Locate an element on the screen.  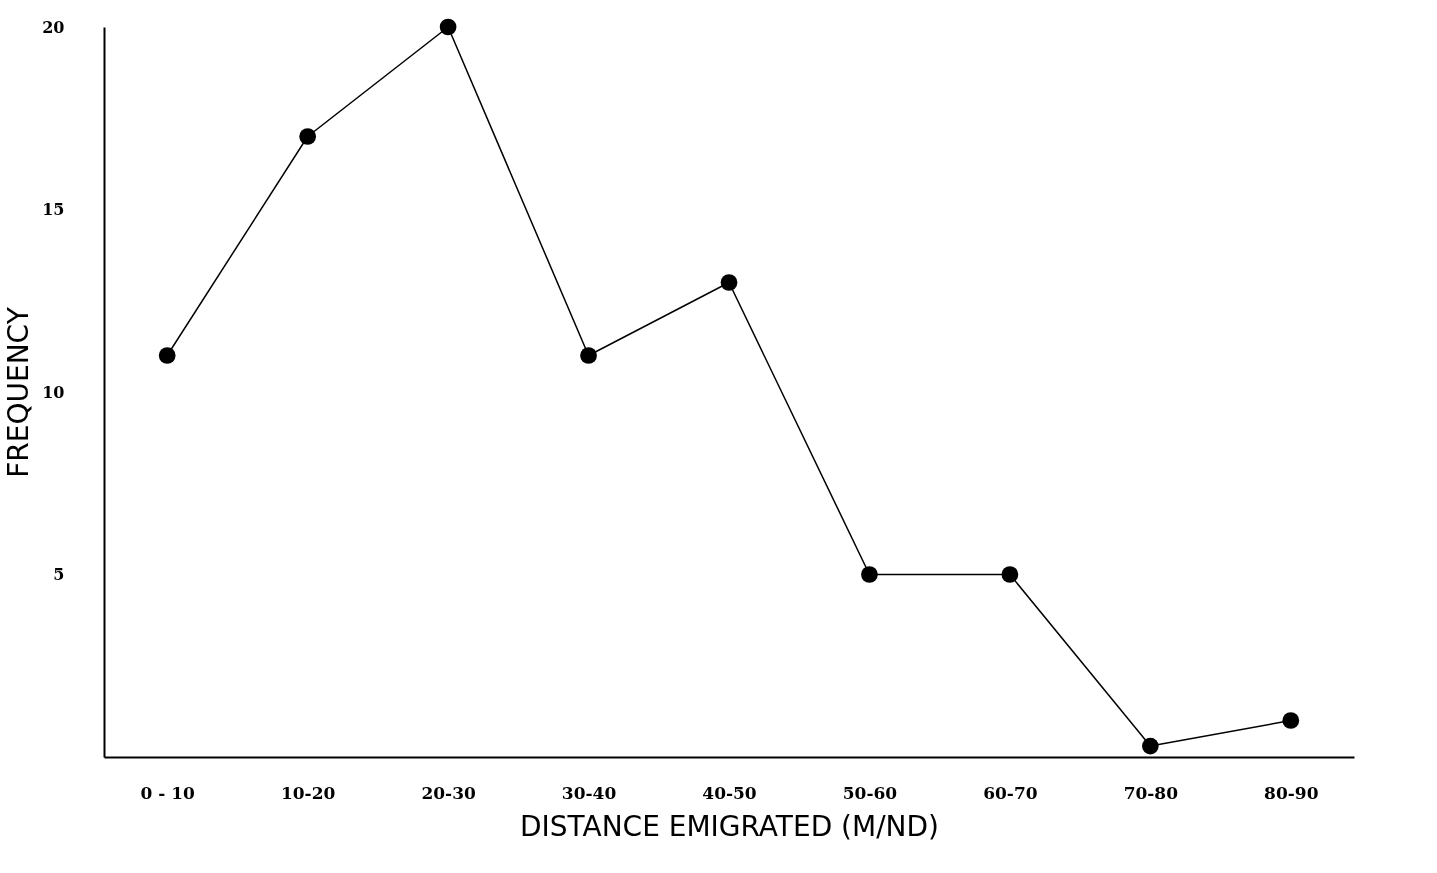
y-axis-title: FREQUENCY is located at coordinates (19, 392).